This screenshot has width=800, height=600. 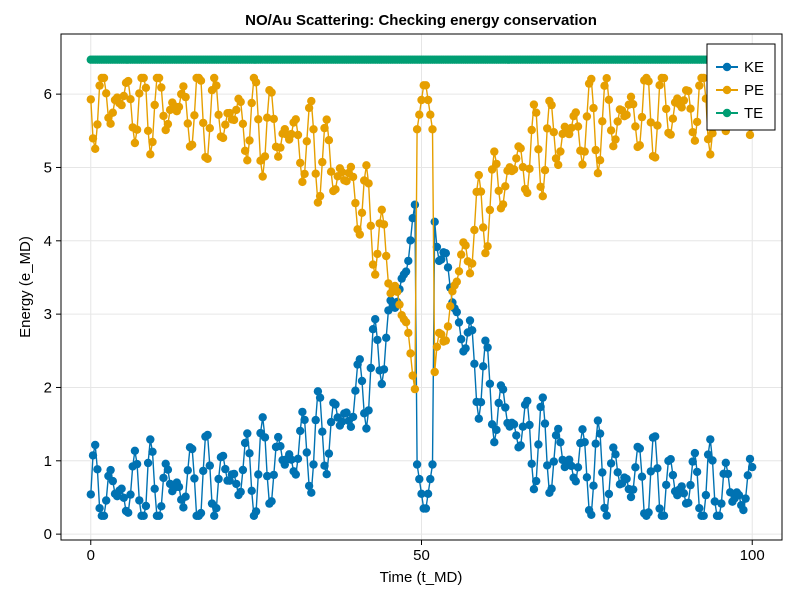 What do you see at coordinates (754, 67) in the screenshot?
I see `legend-label-ke: KE` at bounding box center [754, 67].